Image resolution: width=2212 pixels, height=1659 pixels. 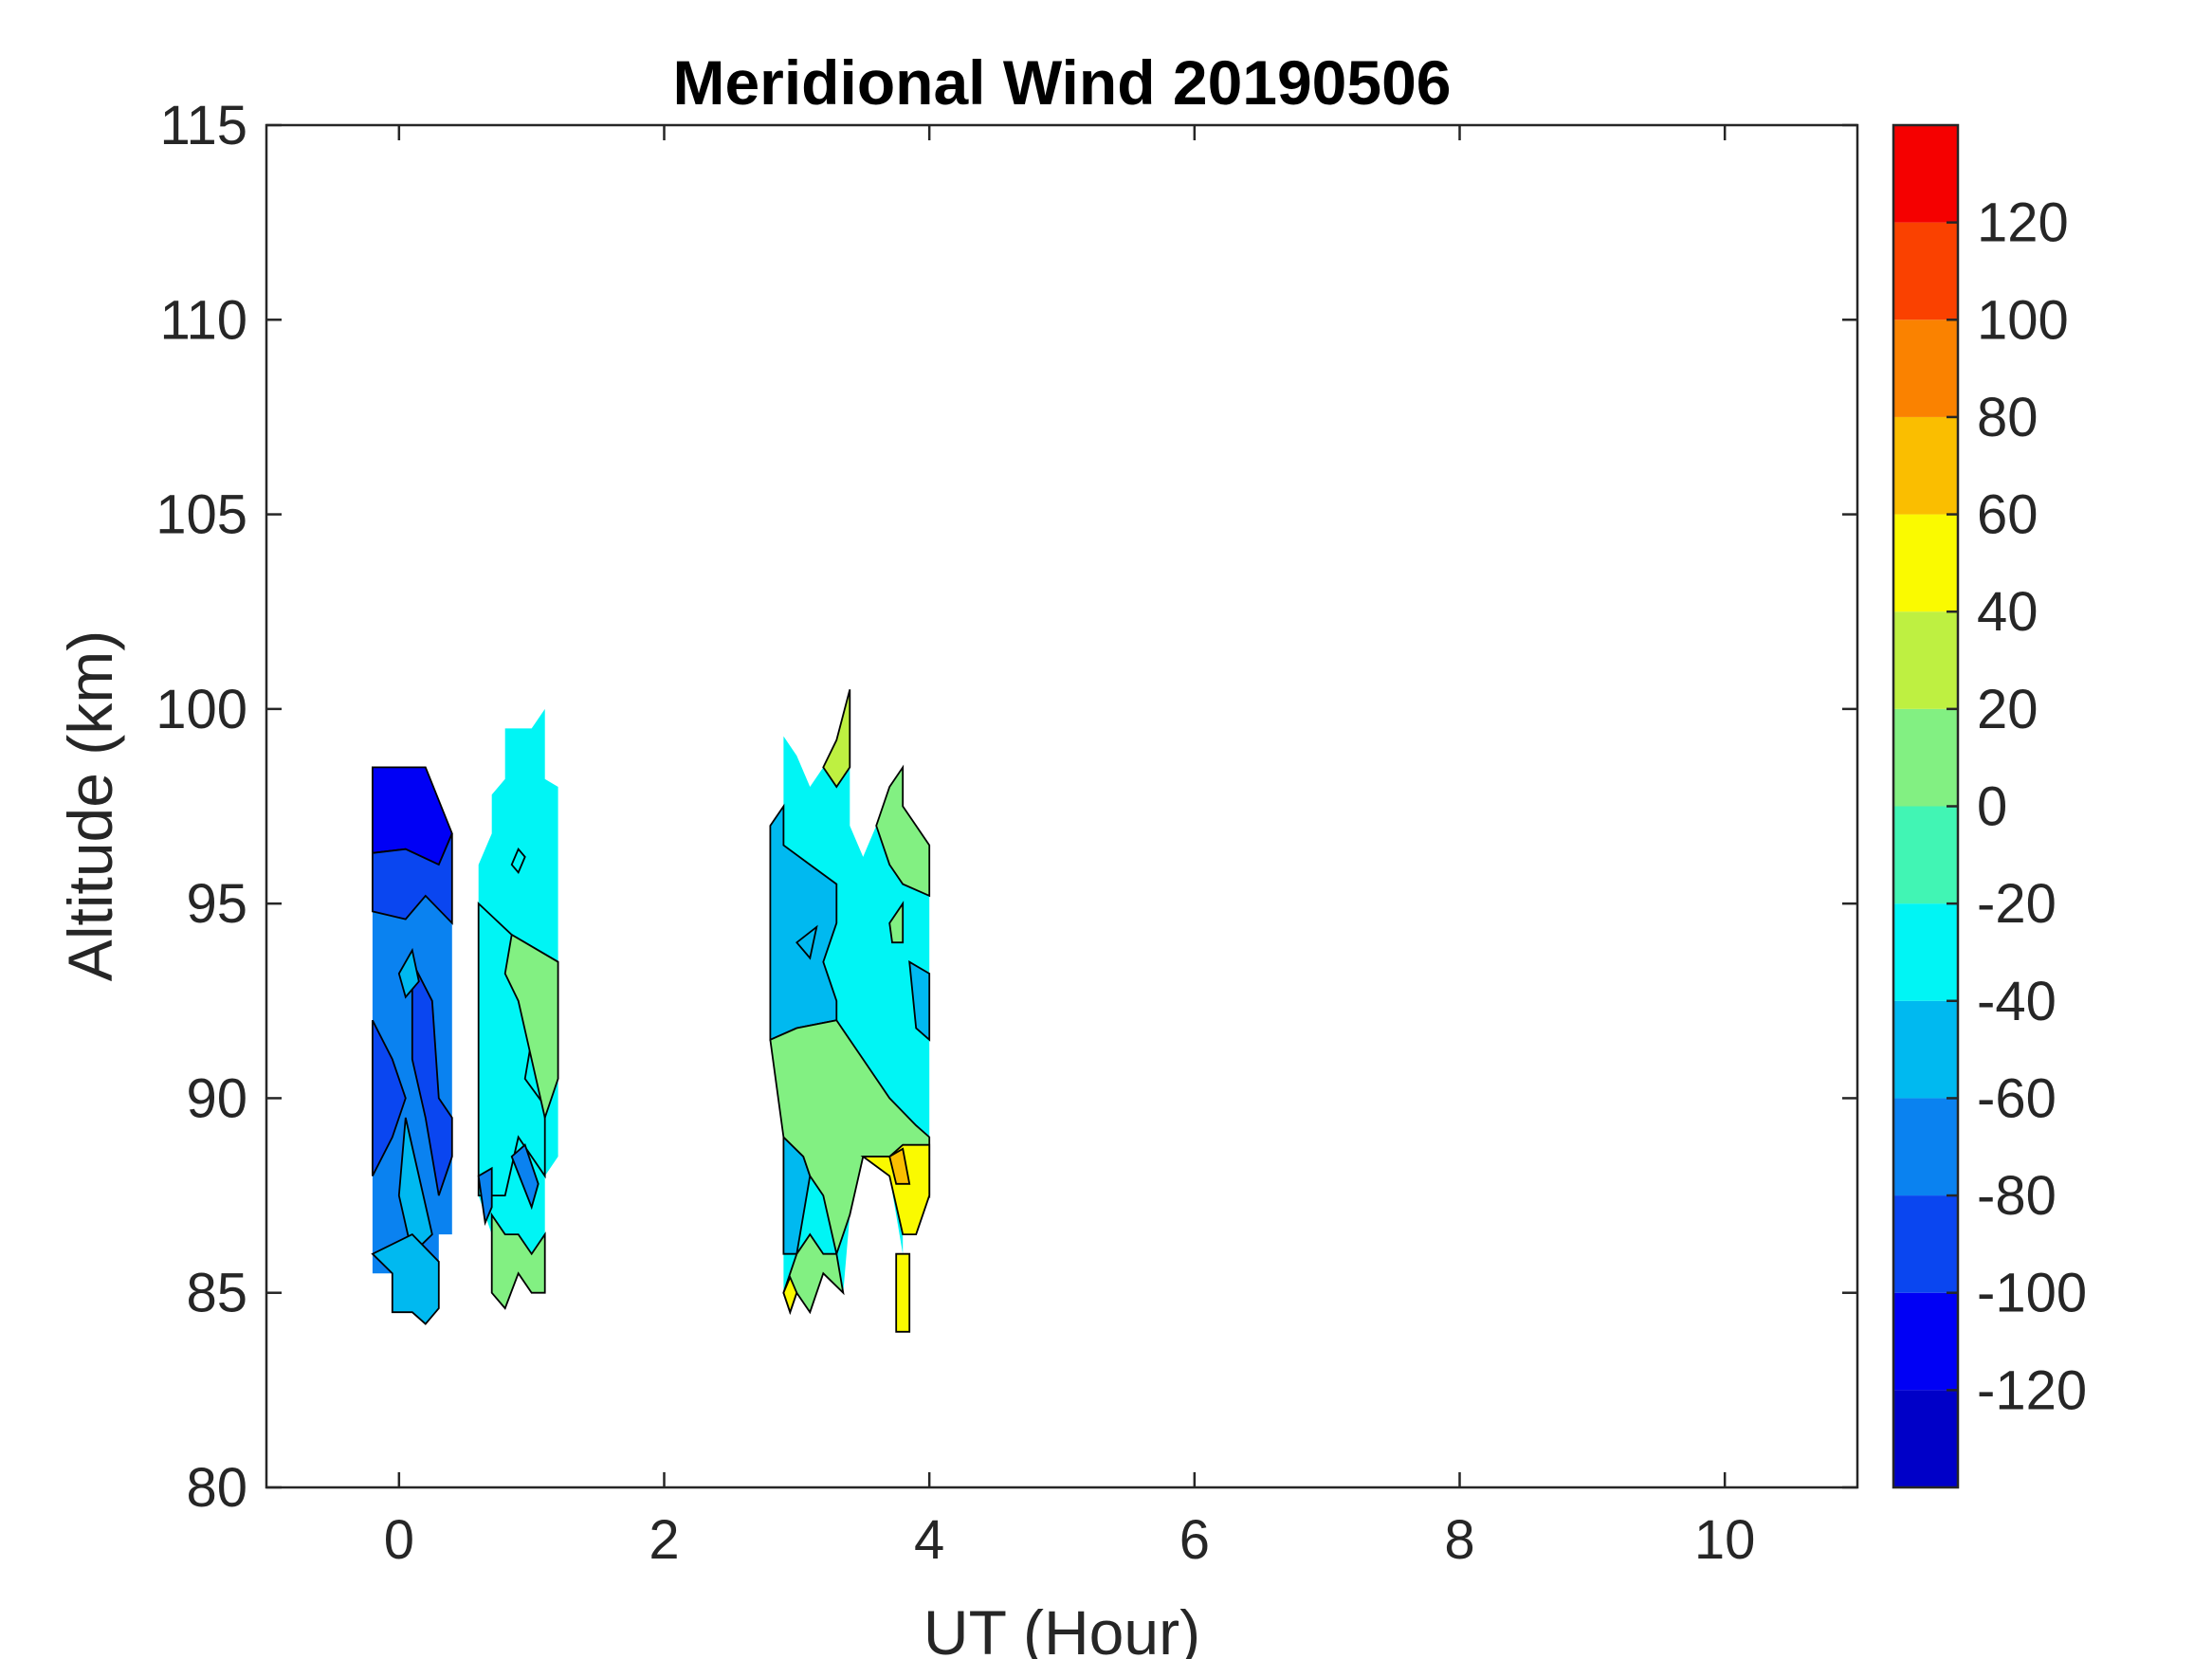 I want to click on x-tick-label: 8, so click(x=1459, y=1540).